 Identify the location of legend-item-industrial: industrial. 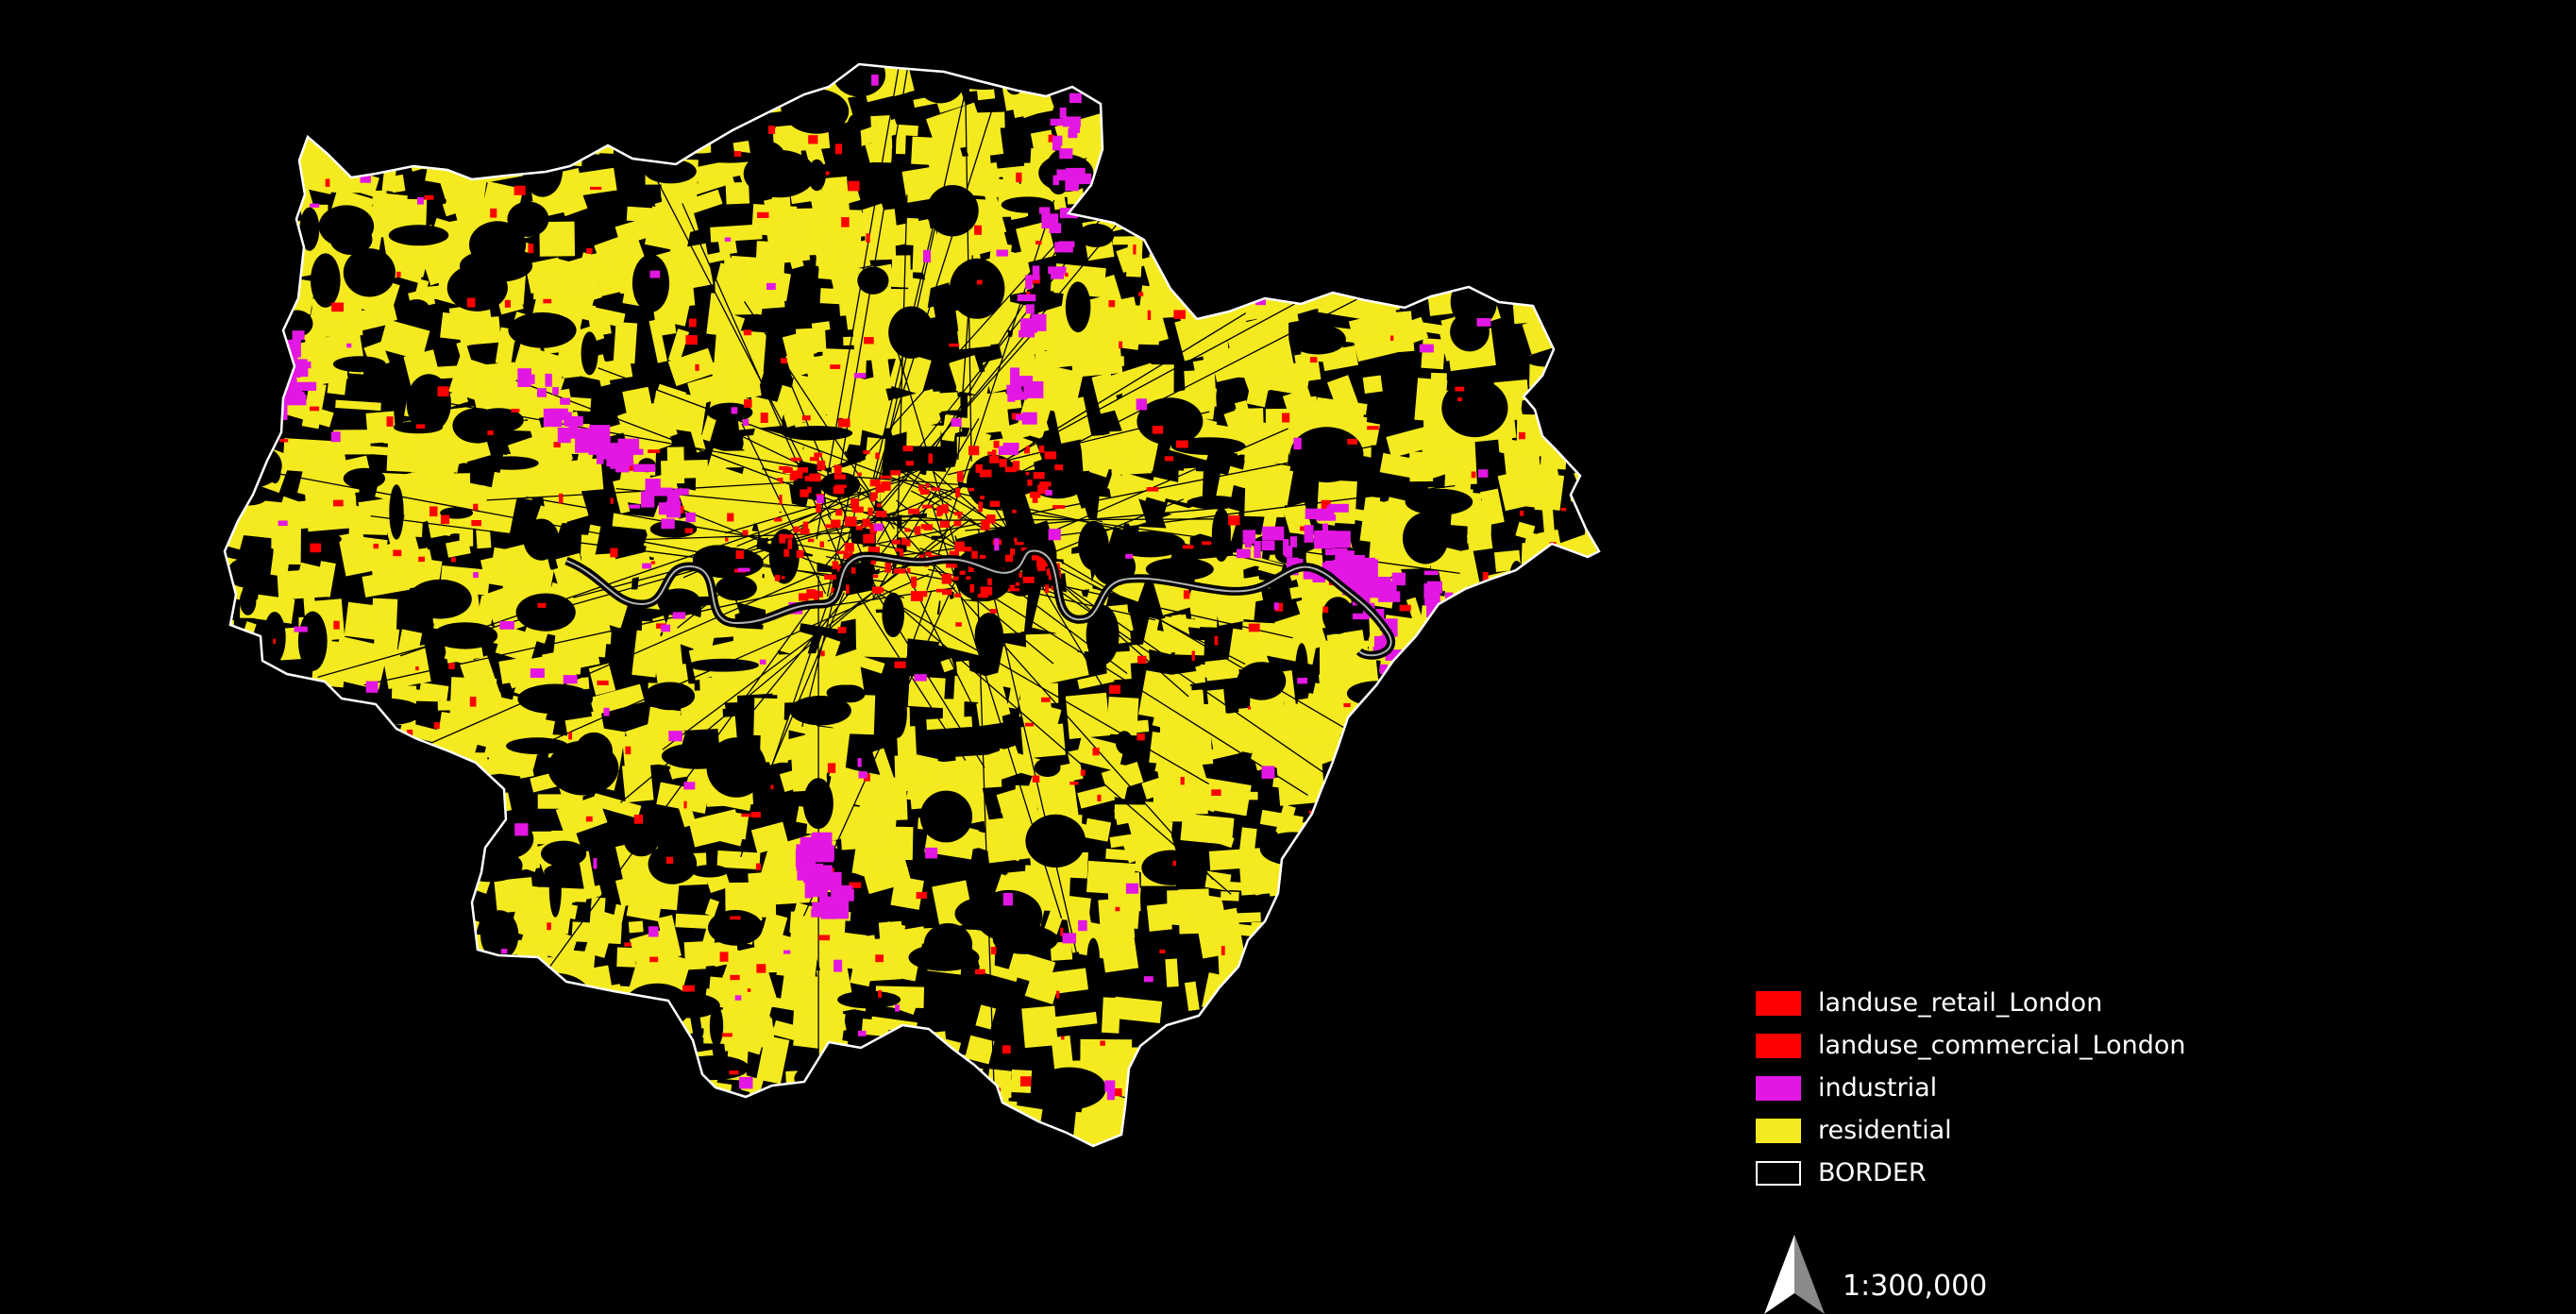
(2039, 1093).